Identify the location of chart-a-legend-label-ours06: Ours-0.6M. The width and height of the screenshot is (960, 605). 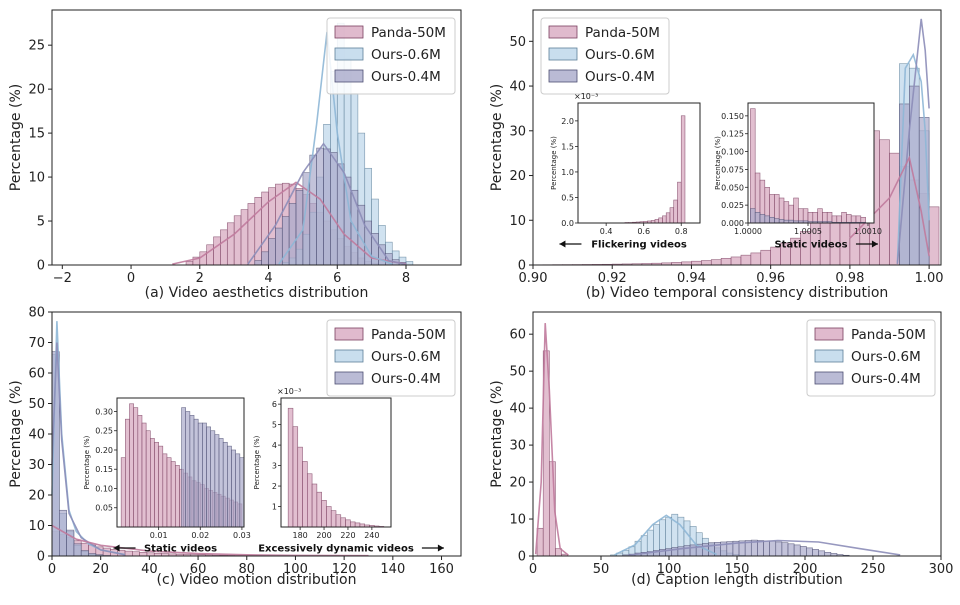
(406, 55).